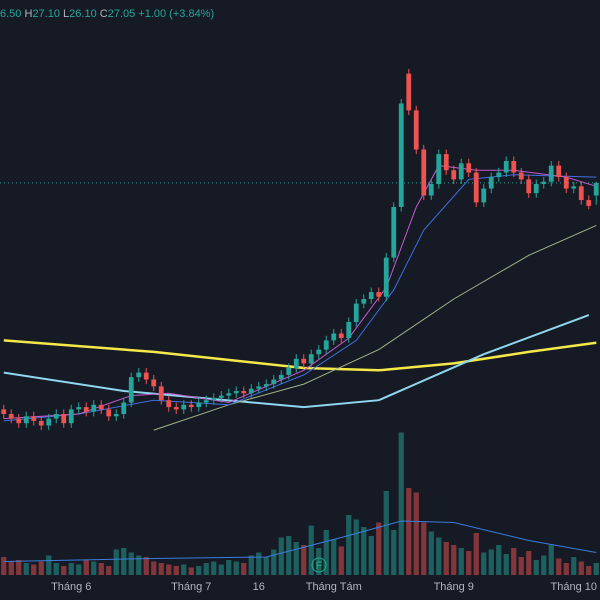  Describe the element at coordinates (300, 541) in the screenshot. I see `moving-average-line` at that location.